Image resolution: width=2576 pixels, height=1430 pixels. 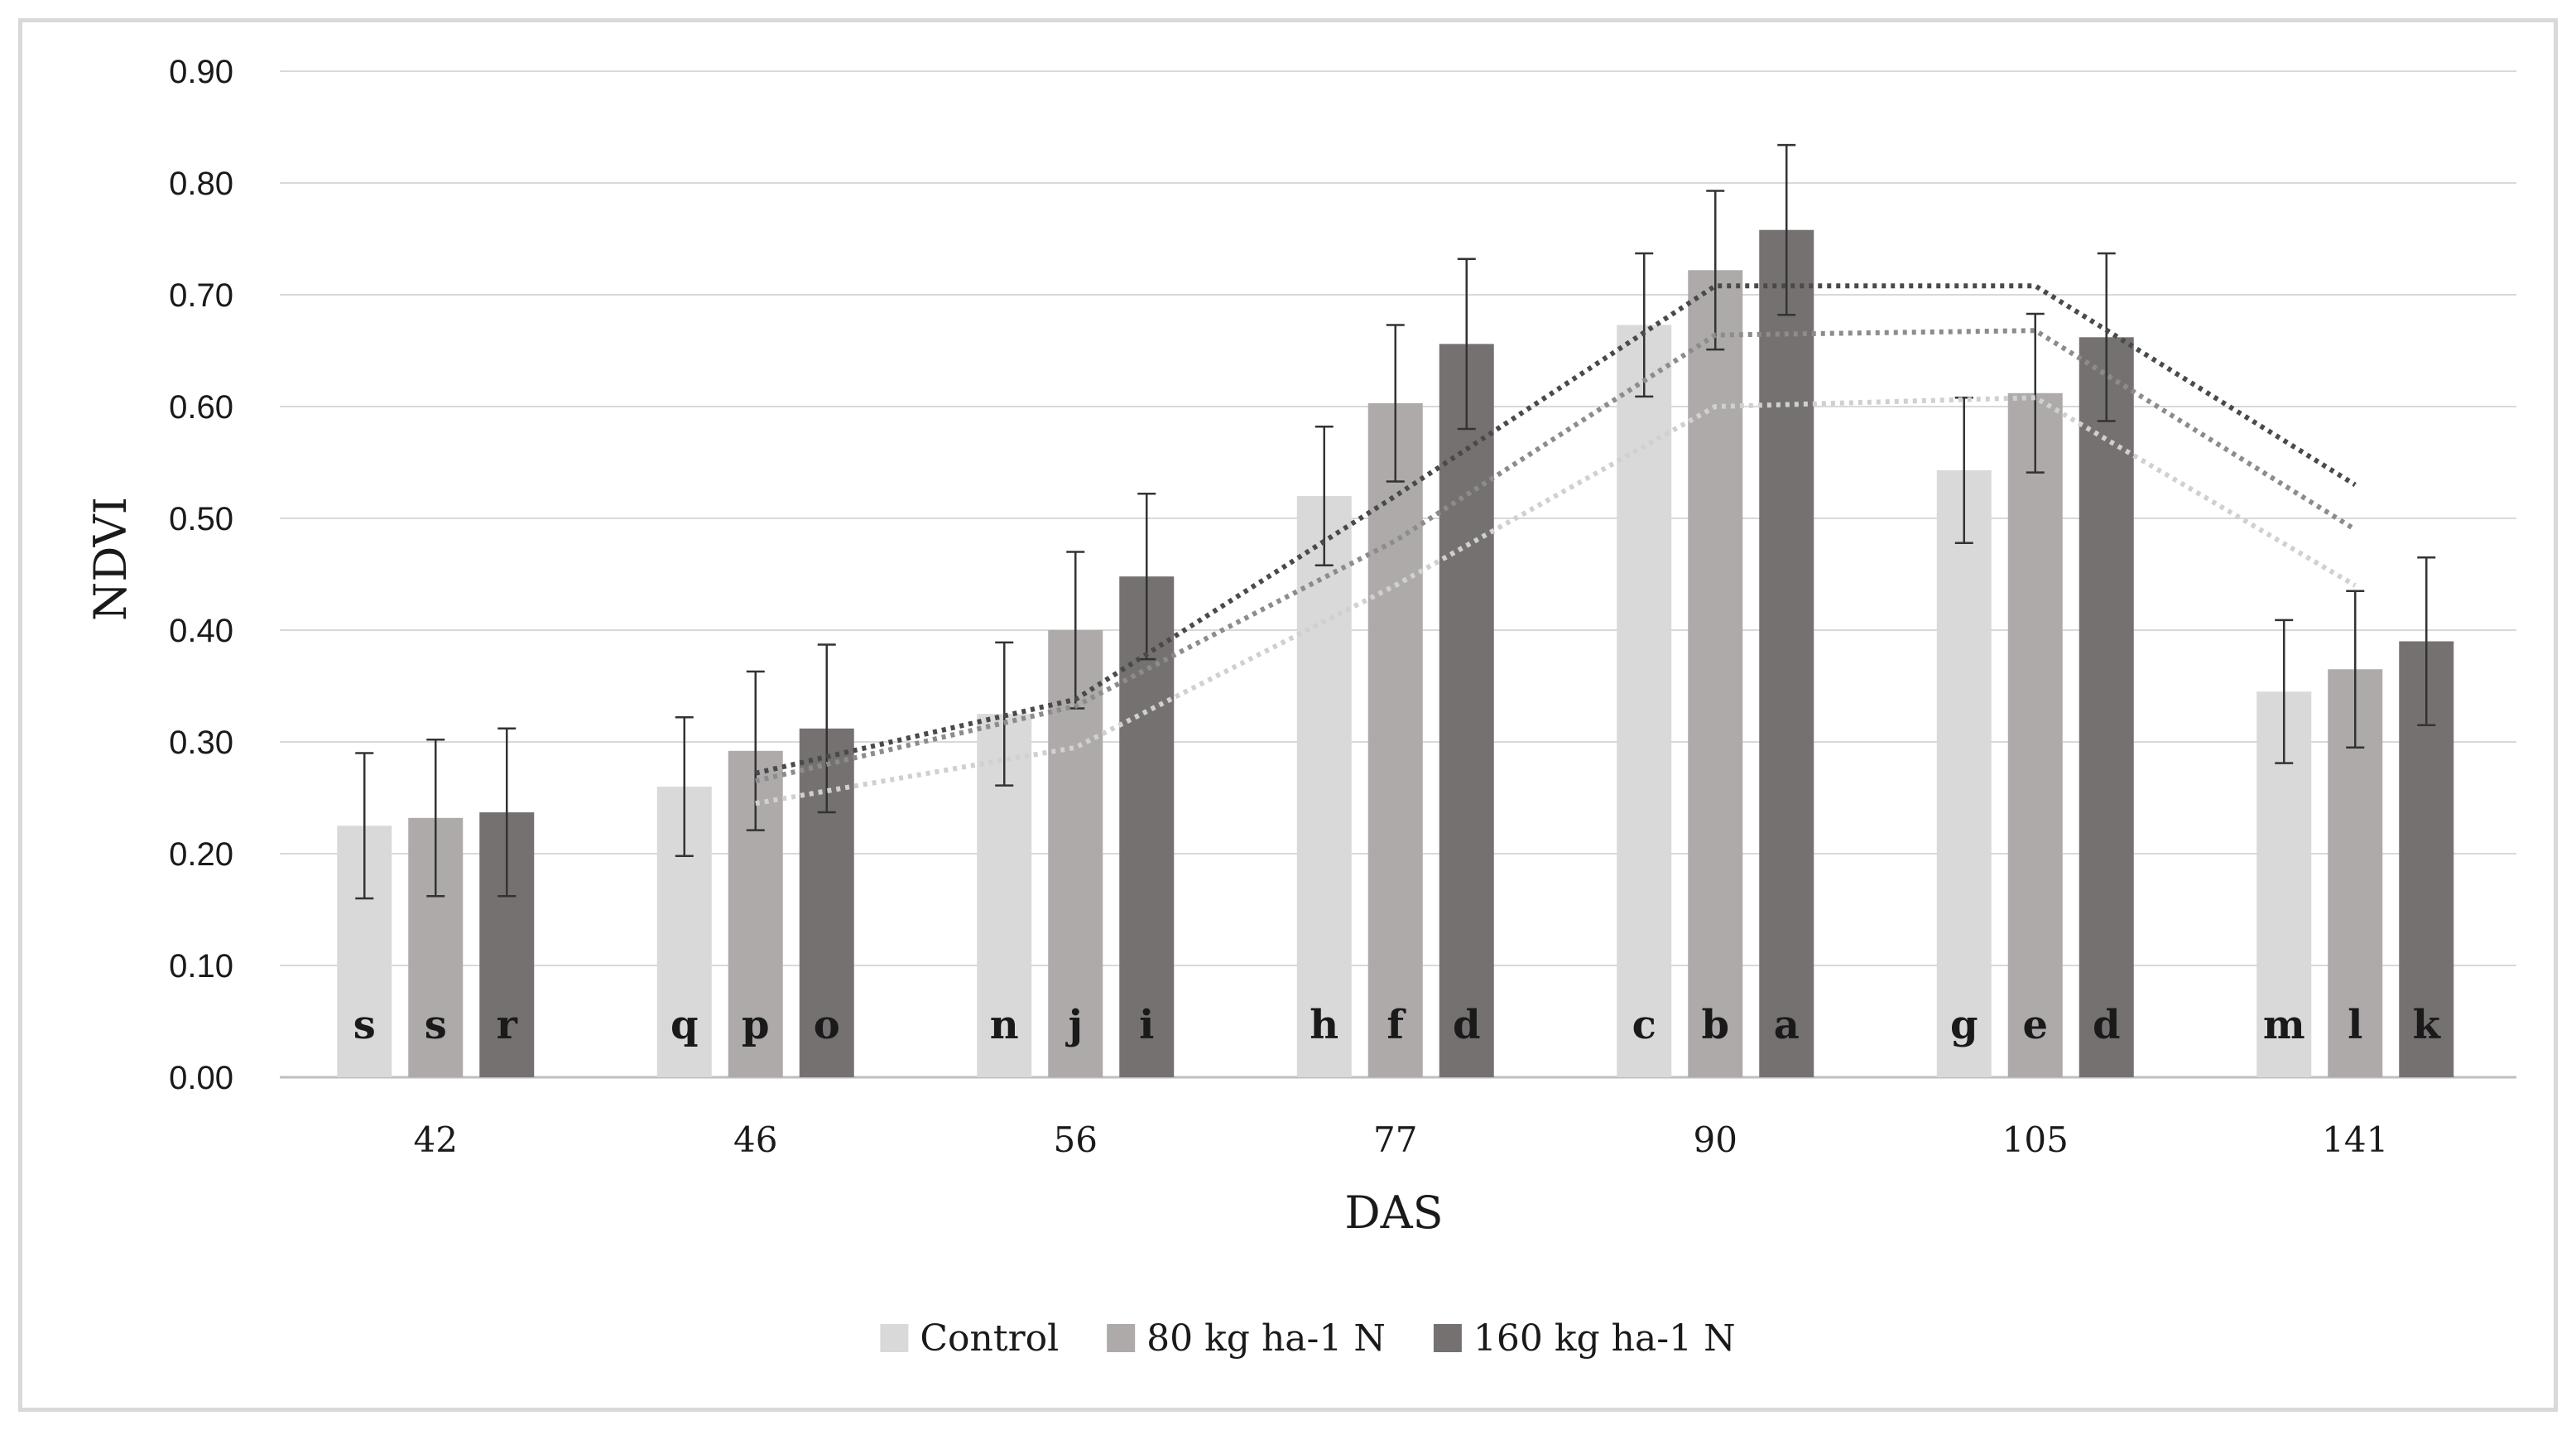 What do you see at coordinates (2427, 1025) in the screenshot?
I see `significance-letter: k` at bounding box center [2427, 1025].